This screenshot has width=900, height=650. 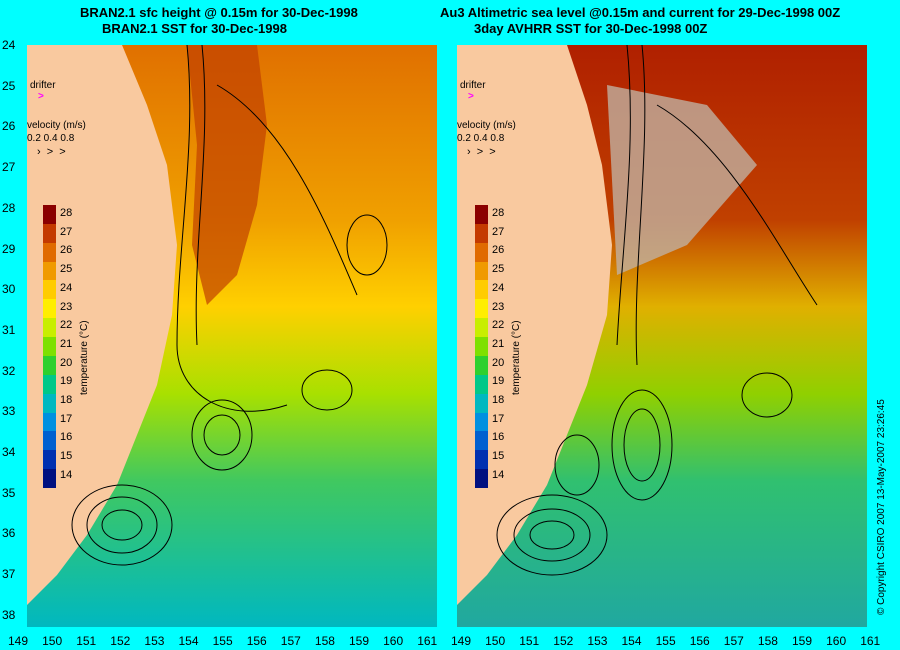 I want to click on right-velocity-scale: 0.2 0.4 0.8, so click(x=481, y=138).